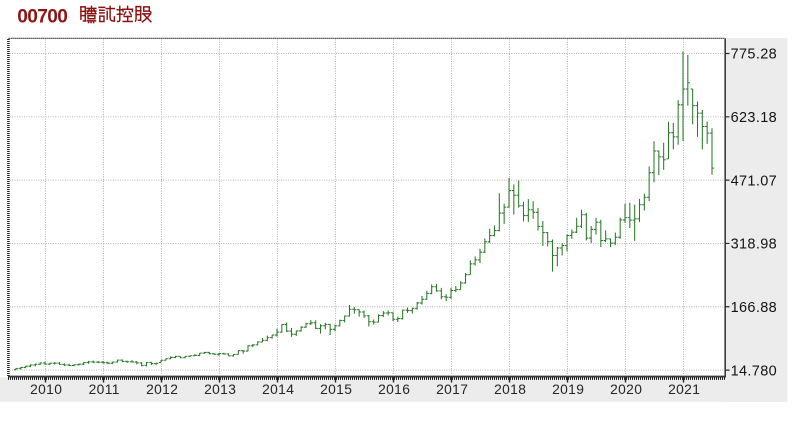 The width and height of the screenshot is (795, 423). Describe the element at coordinates (394, 389) in the screenshot. I see `svg-text: 2016` at that location.